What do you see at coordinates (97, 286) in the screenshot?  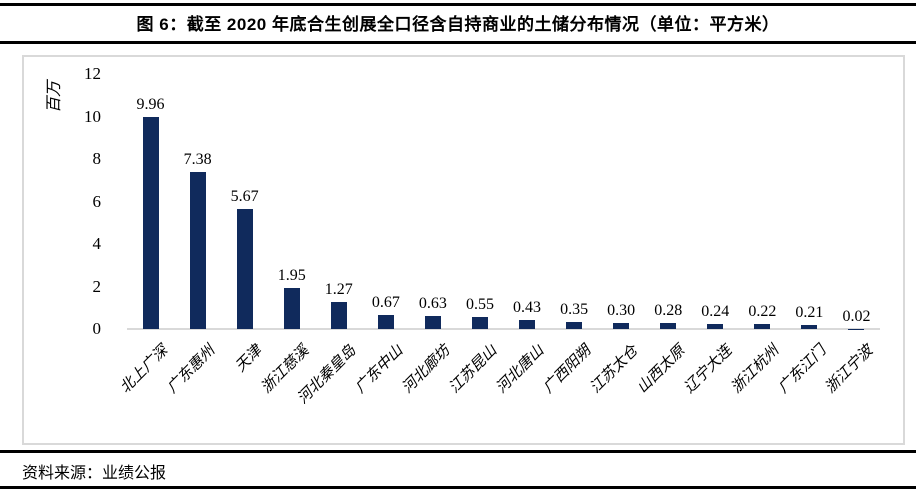 I see `y-axis-tick-label: 2` at bounding box center [97, 286].